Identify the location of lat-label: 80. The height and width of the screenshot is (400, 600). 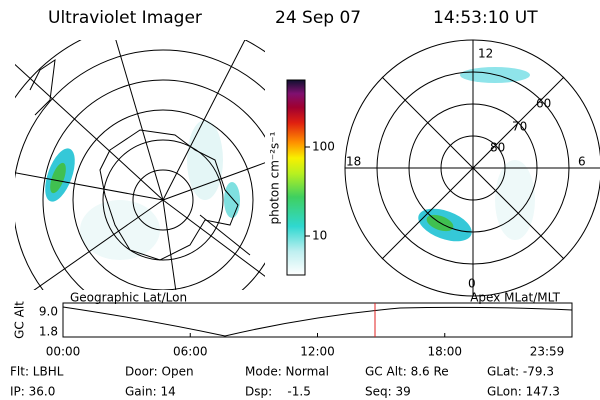
(497, 148).